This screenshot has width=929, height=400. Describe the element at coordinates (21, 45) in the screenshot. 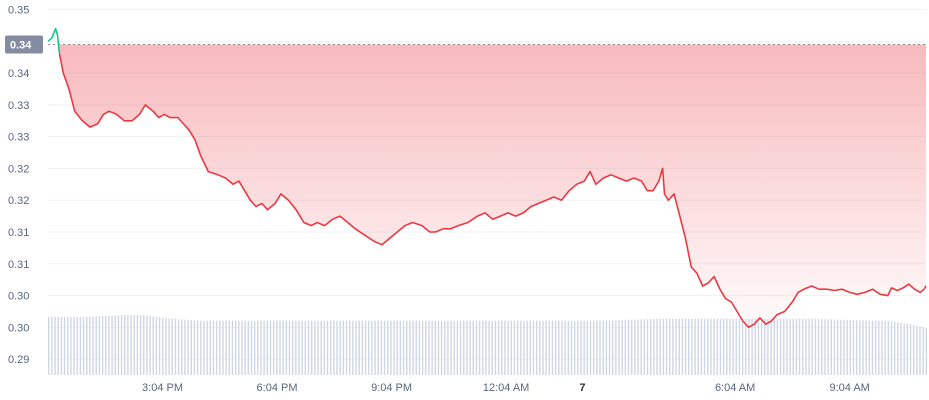

I see `current-price-tag-text: 0.34` at that location.